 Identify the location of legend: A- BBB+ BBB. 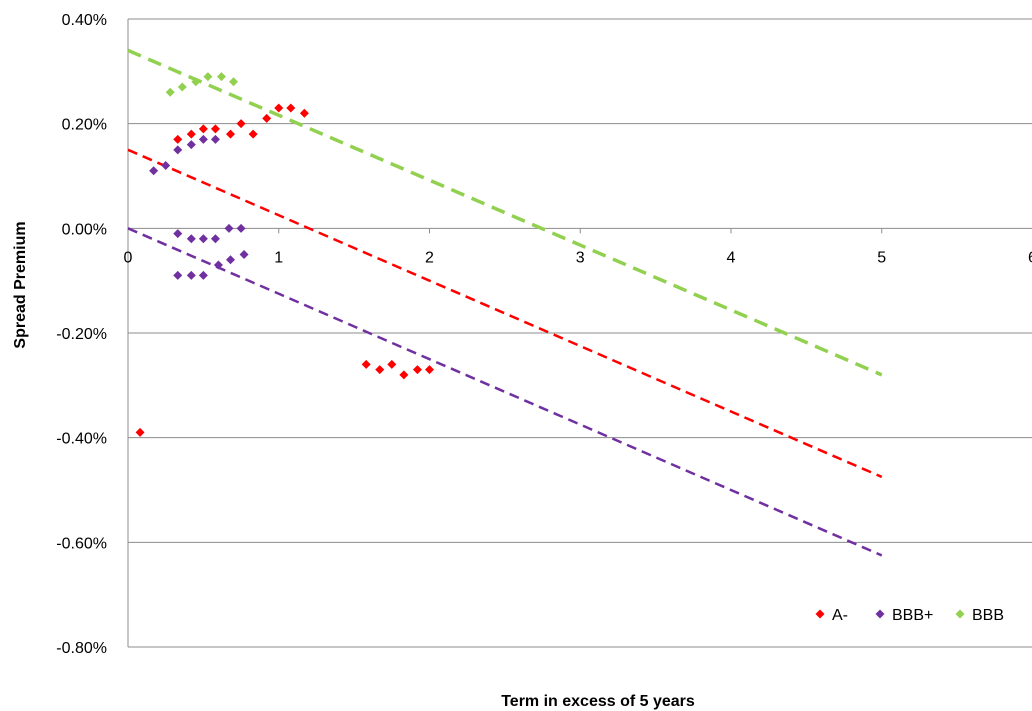
(909, 615).